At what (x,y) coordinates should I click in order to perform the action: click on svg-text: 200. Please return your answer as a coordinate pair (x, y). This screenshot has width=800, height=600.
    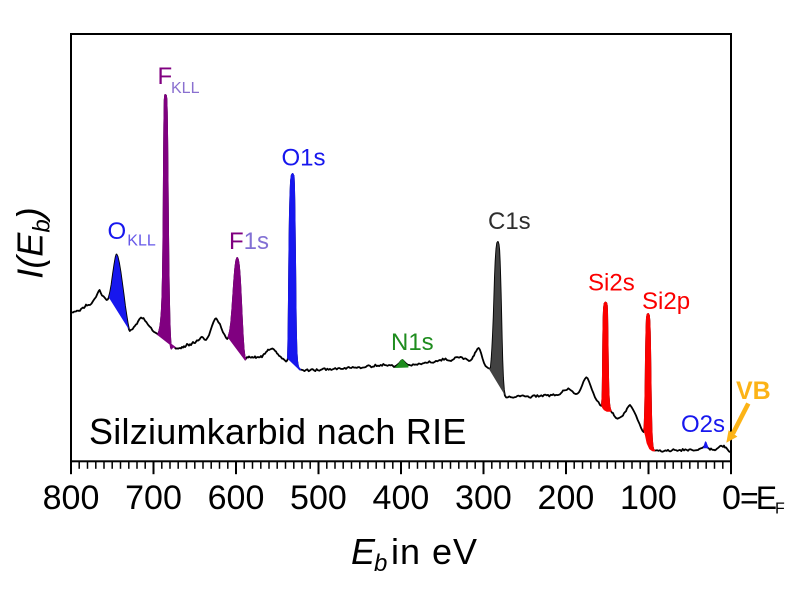
    Looking at the image, I should click on (566, 498).